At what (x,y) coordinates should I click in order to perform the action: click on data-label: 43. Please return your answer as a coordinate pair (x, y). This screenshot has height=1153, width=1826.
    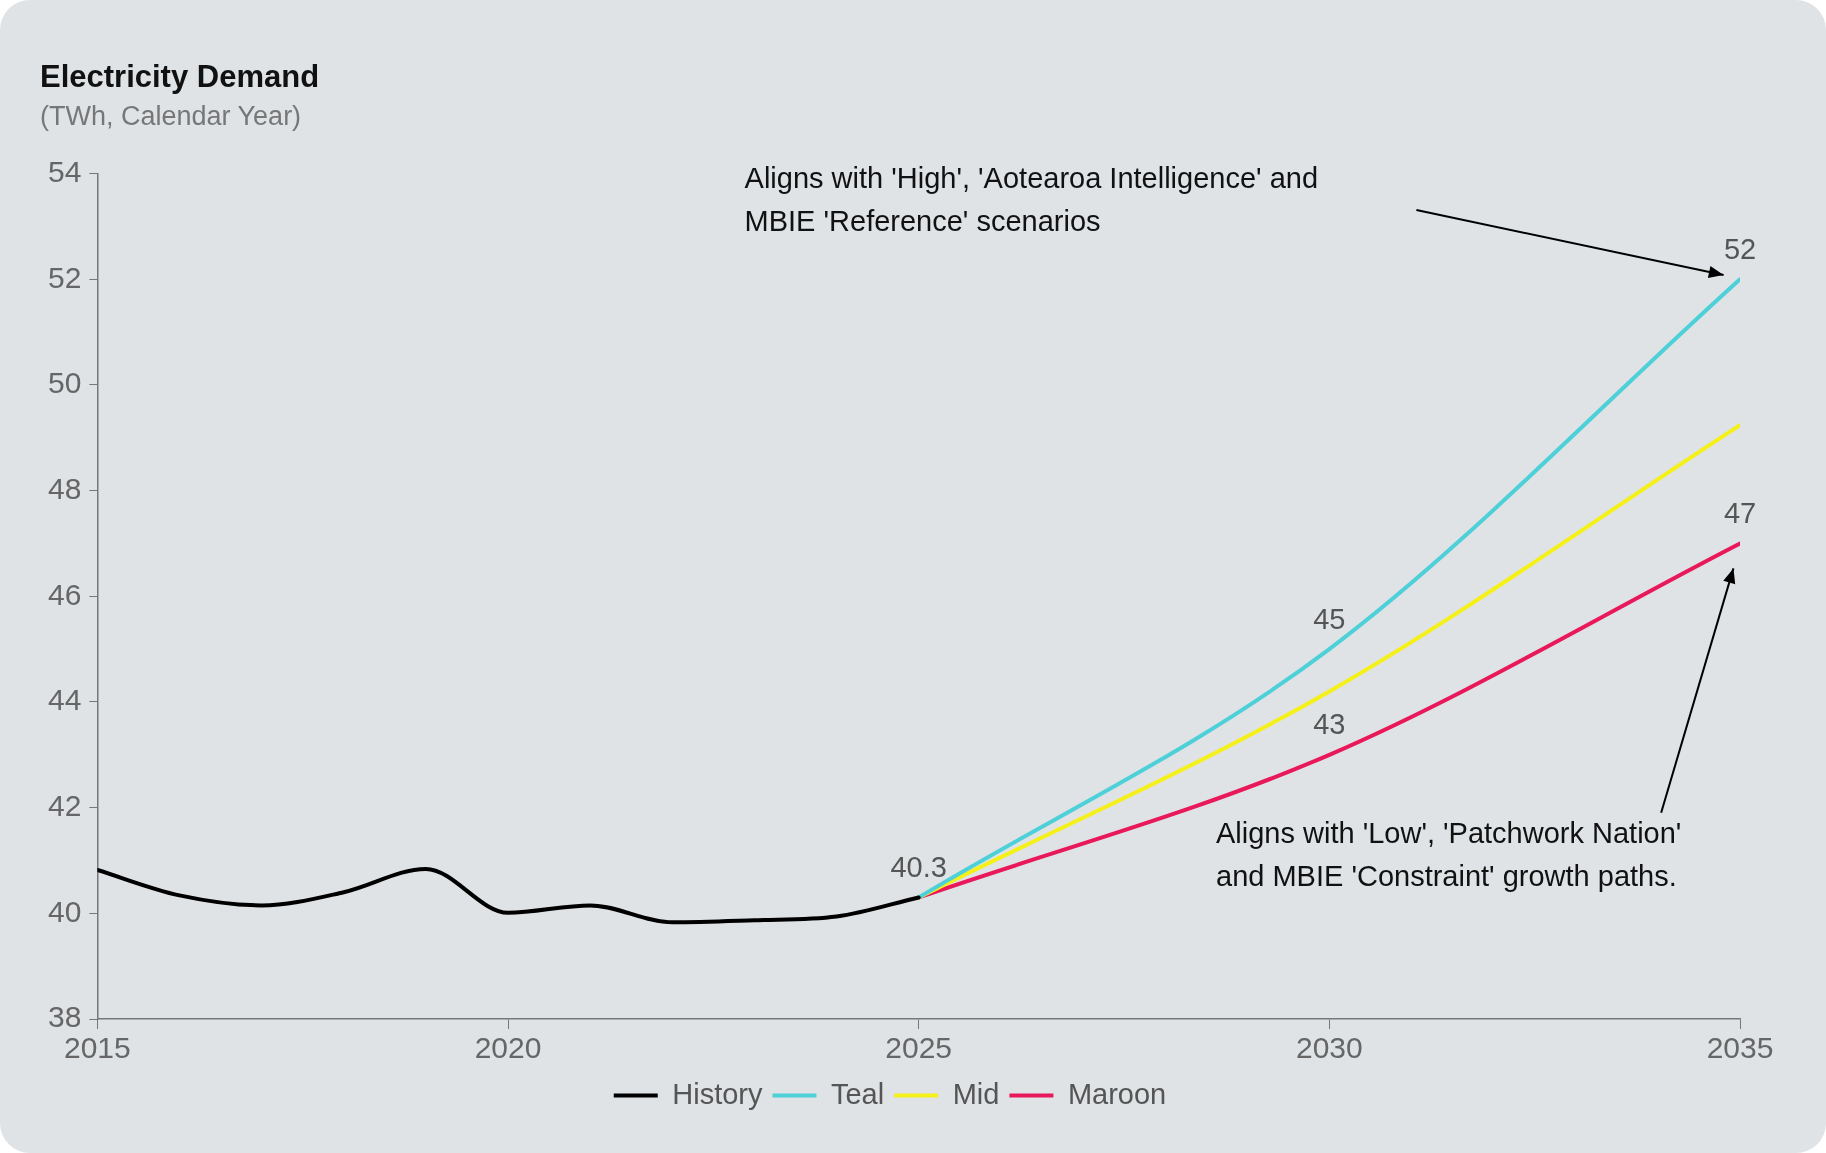
    Looking at the image, I should click on (1329, 724).